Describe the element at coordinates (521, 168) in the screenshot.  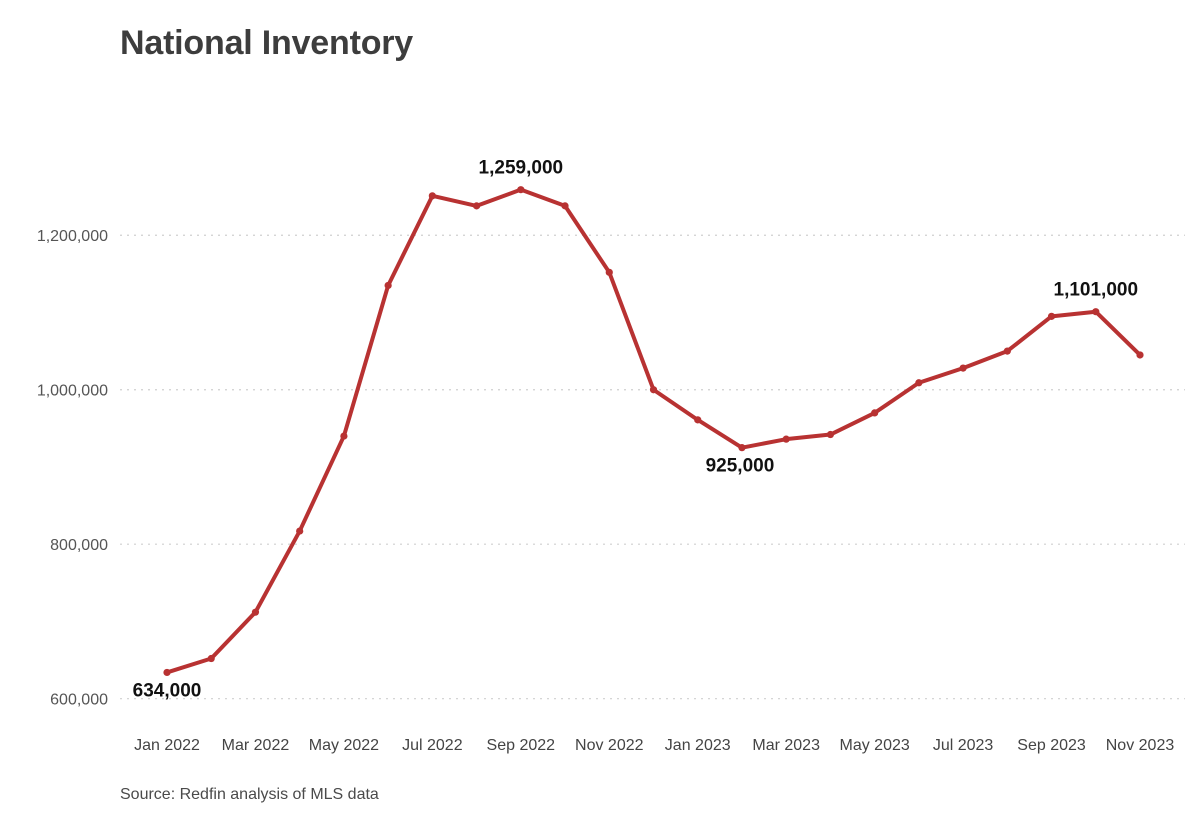
I see `data-annotation-label: 1,259,000` at that location.